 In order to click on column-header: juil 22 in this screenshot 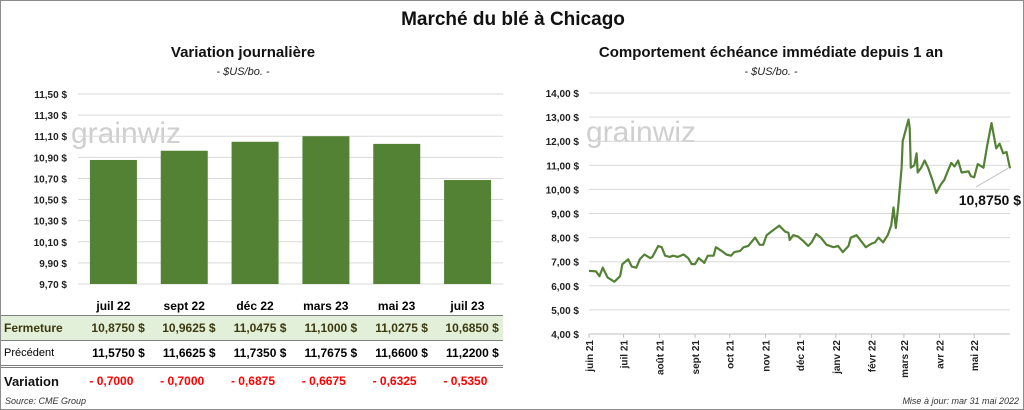, I will do `click(113, 306)`.